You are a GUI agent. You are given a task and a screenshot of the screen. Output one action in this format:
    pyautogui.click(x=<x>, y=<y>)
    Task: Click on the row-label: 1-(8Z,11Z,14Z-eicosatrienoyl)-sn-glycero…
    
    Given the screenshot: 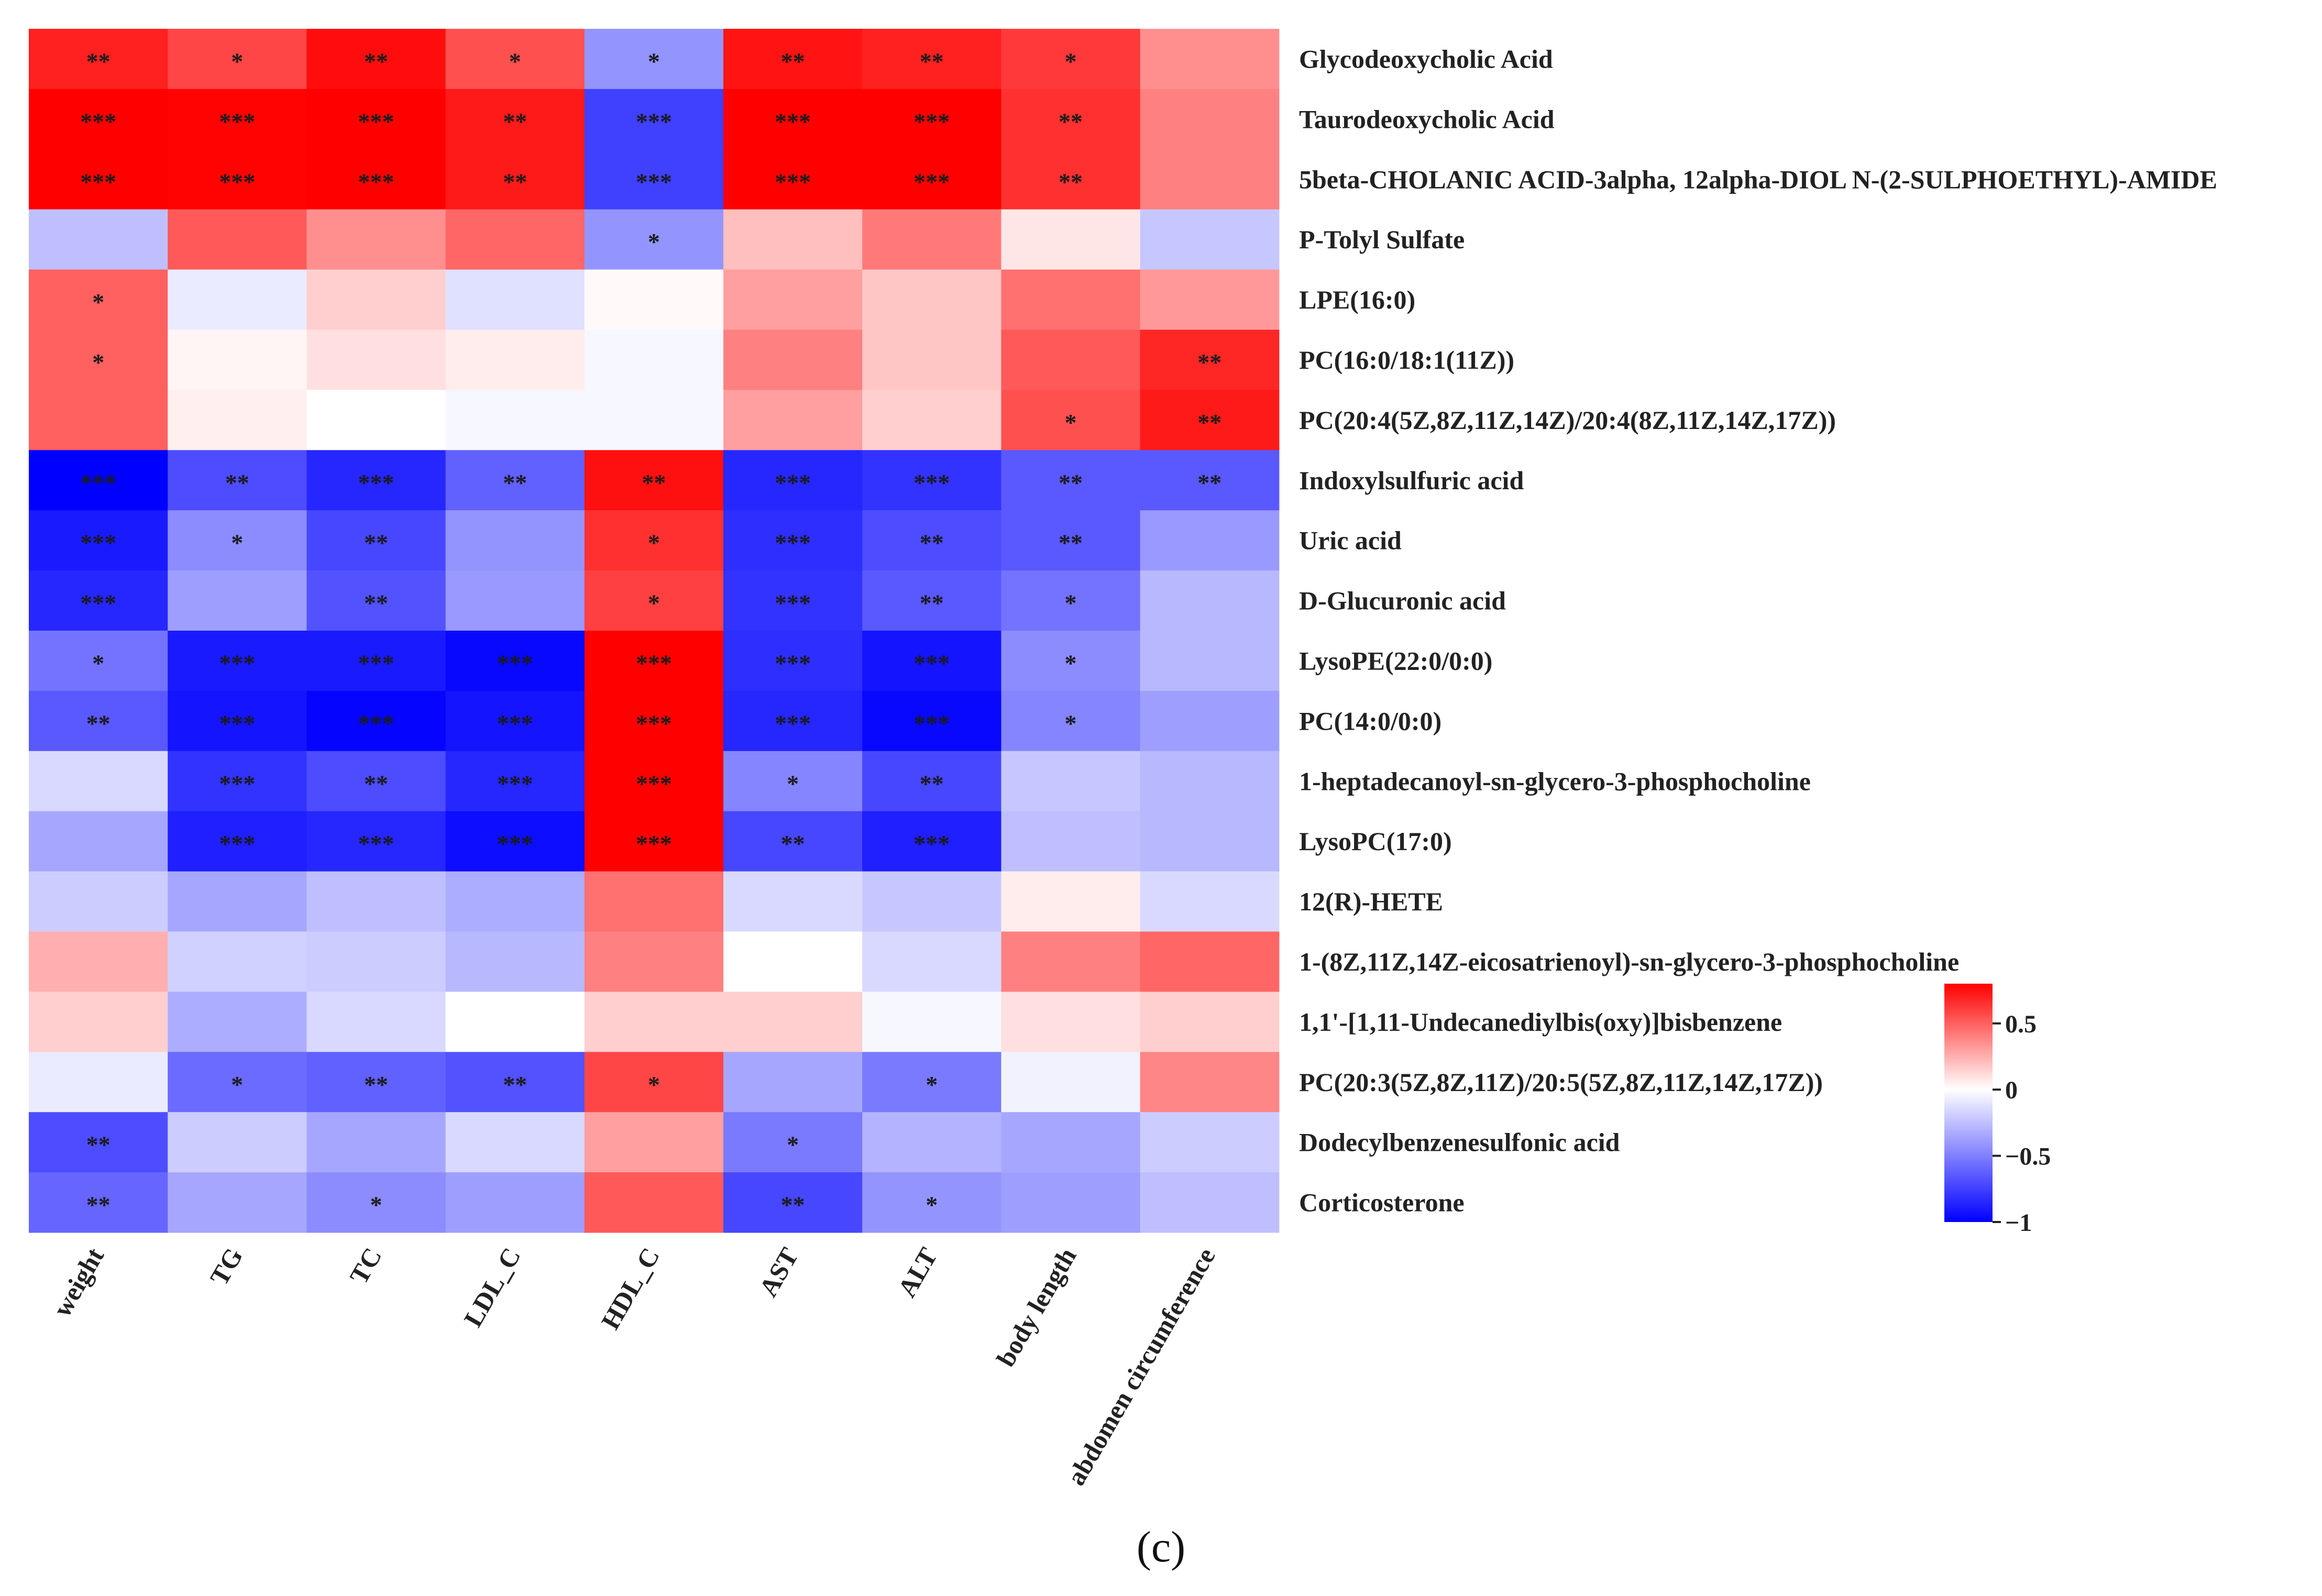 What is the action you would take?
    pyautogui.click(x=1629, y=961)
    